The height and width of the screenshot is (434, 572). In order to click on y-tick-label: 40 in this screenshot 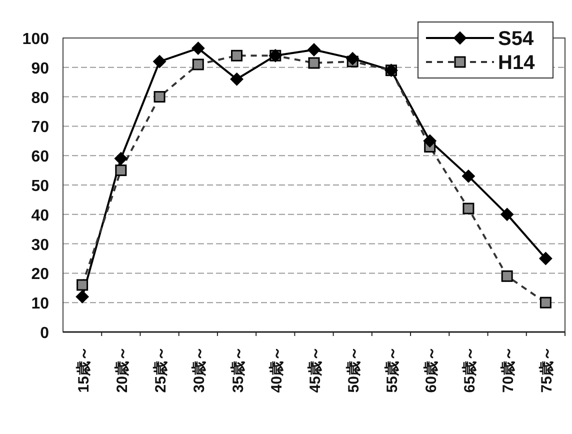, I will do `click(40, 215)`.